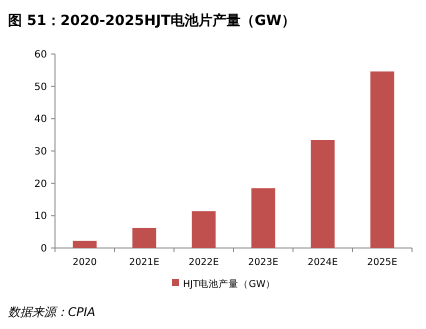 The image size is (426, 329). Describe the element at coordinates (40, 55) in the screenshot. I see `y-tick-label: 60` at that location.